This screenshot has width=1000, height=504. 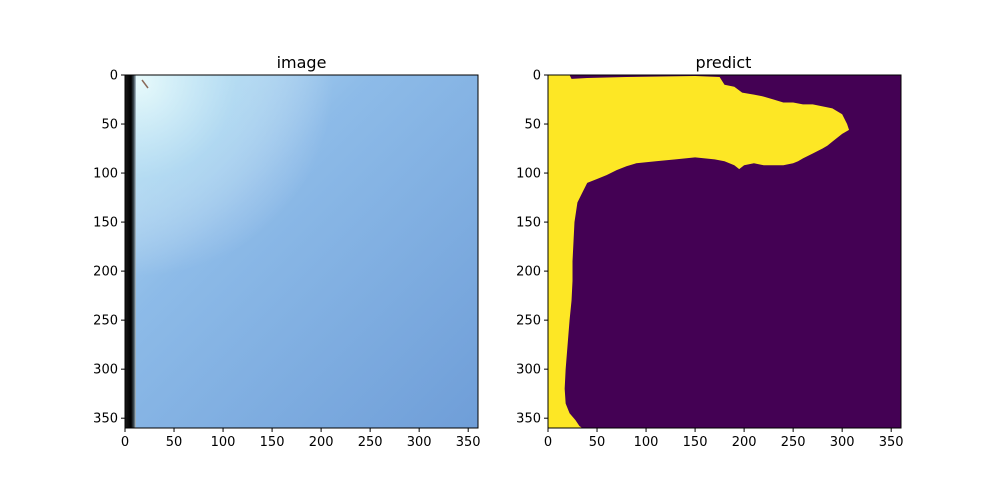 I want to click on predict-y-ticks: 0 50 100 150 200 250 300 350, so click(x=532, y=248).